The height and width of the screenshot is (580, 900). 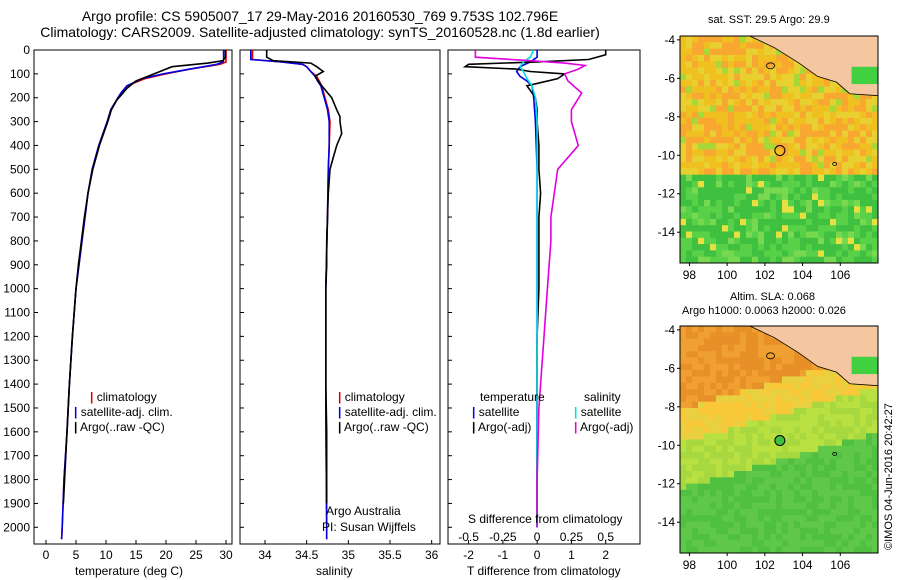 What do you see at coordinates (669, 407) in the screenshot?
I see `map-y-tick-sla-2: -8` at bounding box center [669, 407].